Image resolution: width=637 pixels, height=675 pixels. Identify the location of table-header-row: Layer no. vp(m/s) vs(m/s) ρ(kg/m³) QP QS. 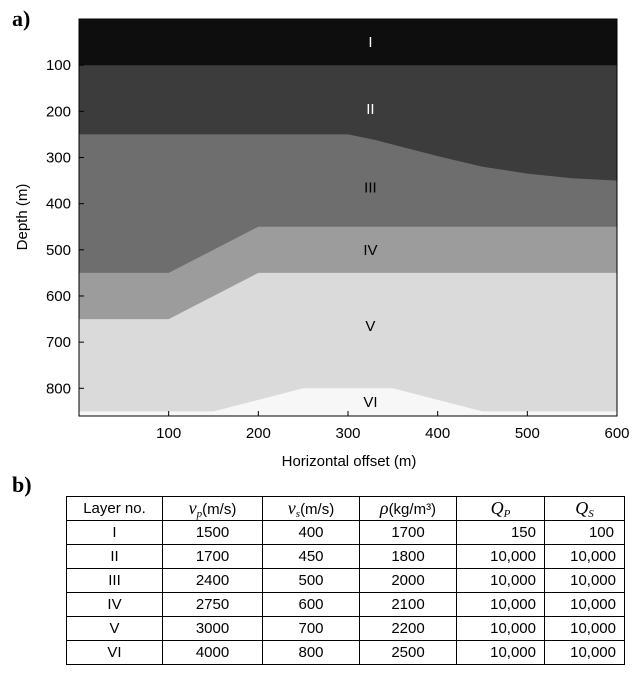
(345, 508).